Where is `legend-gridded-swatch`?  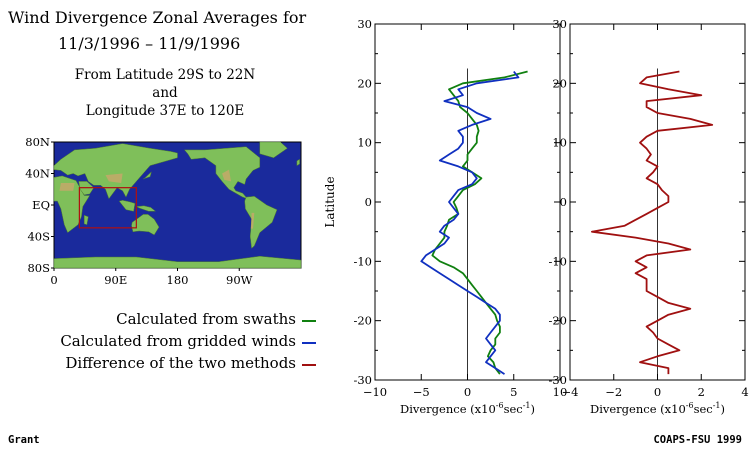
legend-gridded-swatch is located at coordinates (309, 343).